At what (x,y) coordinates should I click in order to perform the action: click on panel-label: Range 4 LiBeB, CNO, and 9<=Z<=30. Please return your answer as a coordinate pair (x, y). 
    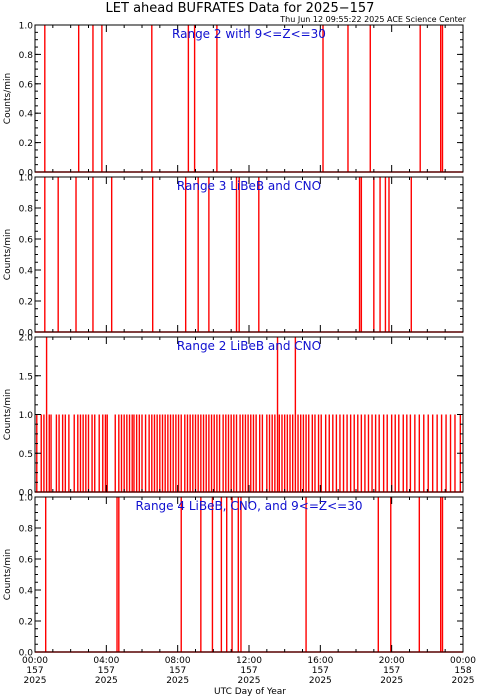
    Looking at the image, I should click on (249, 506).